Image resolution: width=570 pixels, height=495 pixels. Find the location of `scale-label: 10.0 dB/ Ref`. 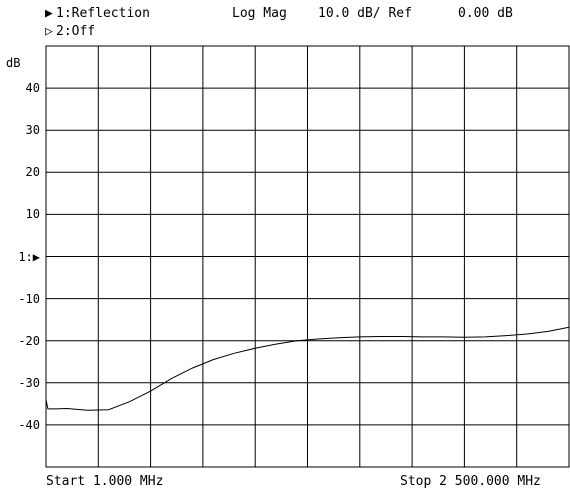

scale-label: 10.0 dB/ Ref is located at coordinates (365, 13).